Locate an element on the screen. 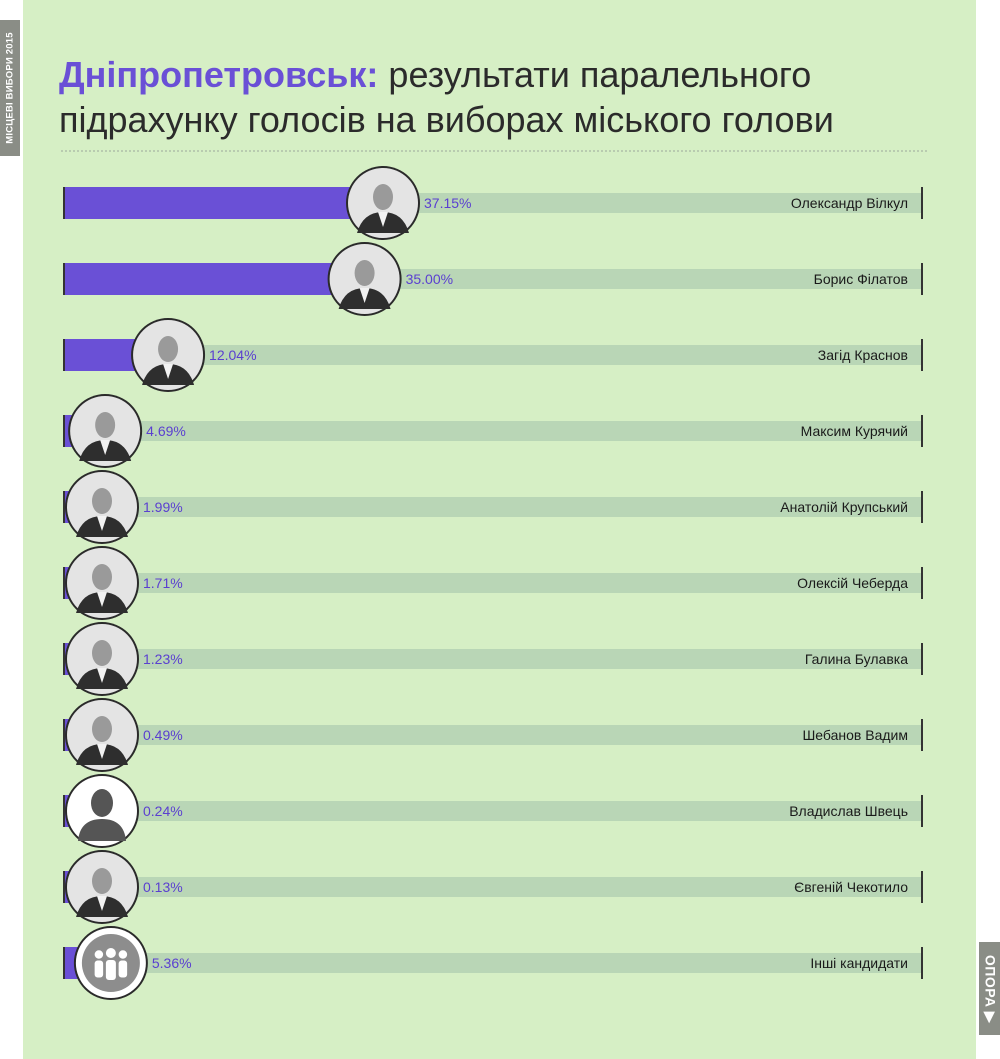 This screenshot has width=1000, height=1059. category-label: Інші кандидати is located at coordinates (859, 963).